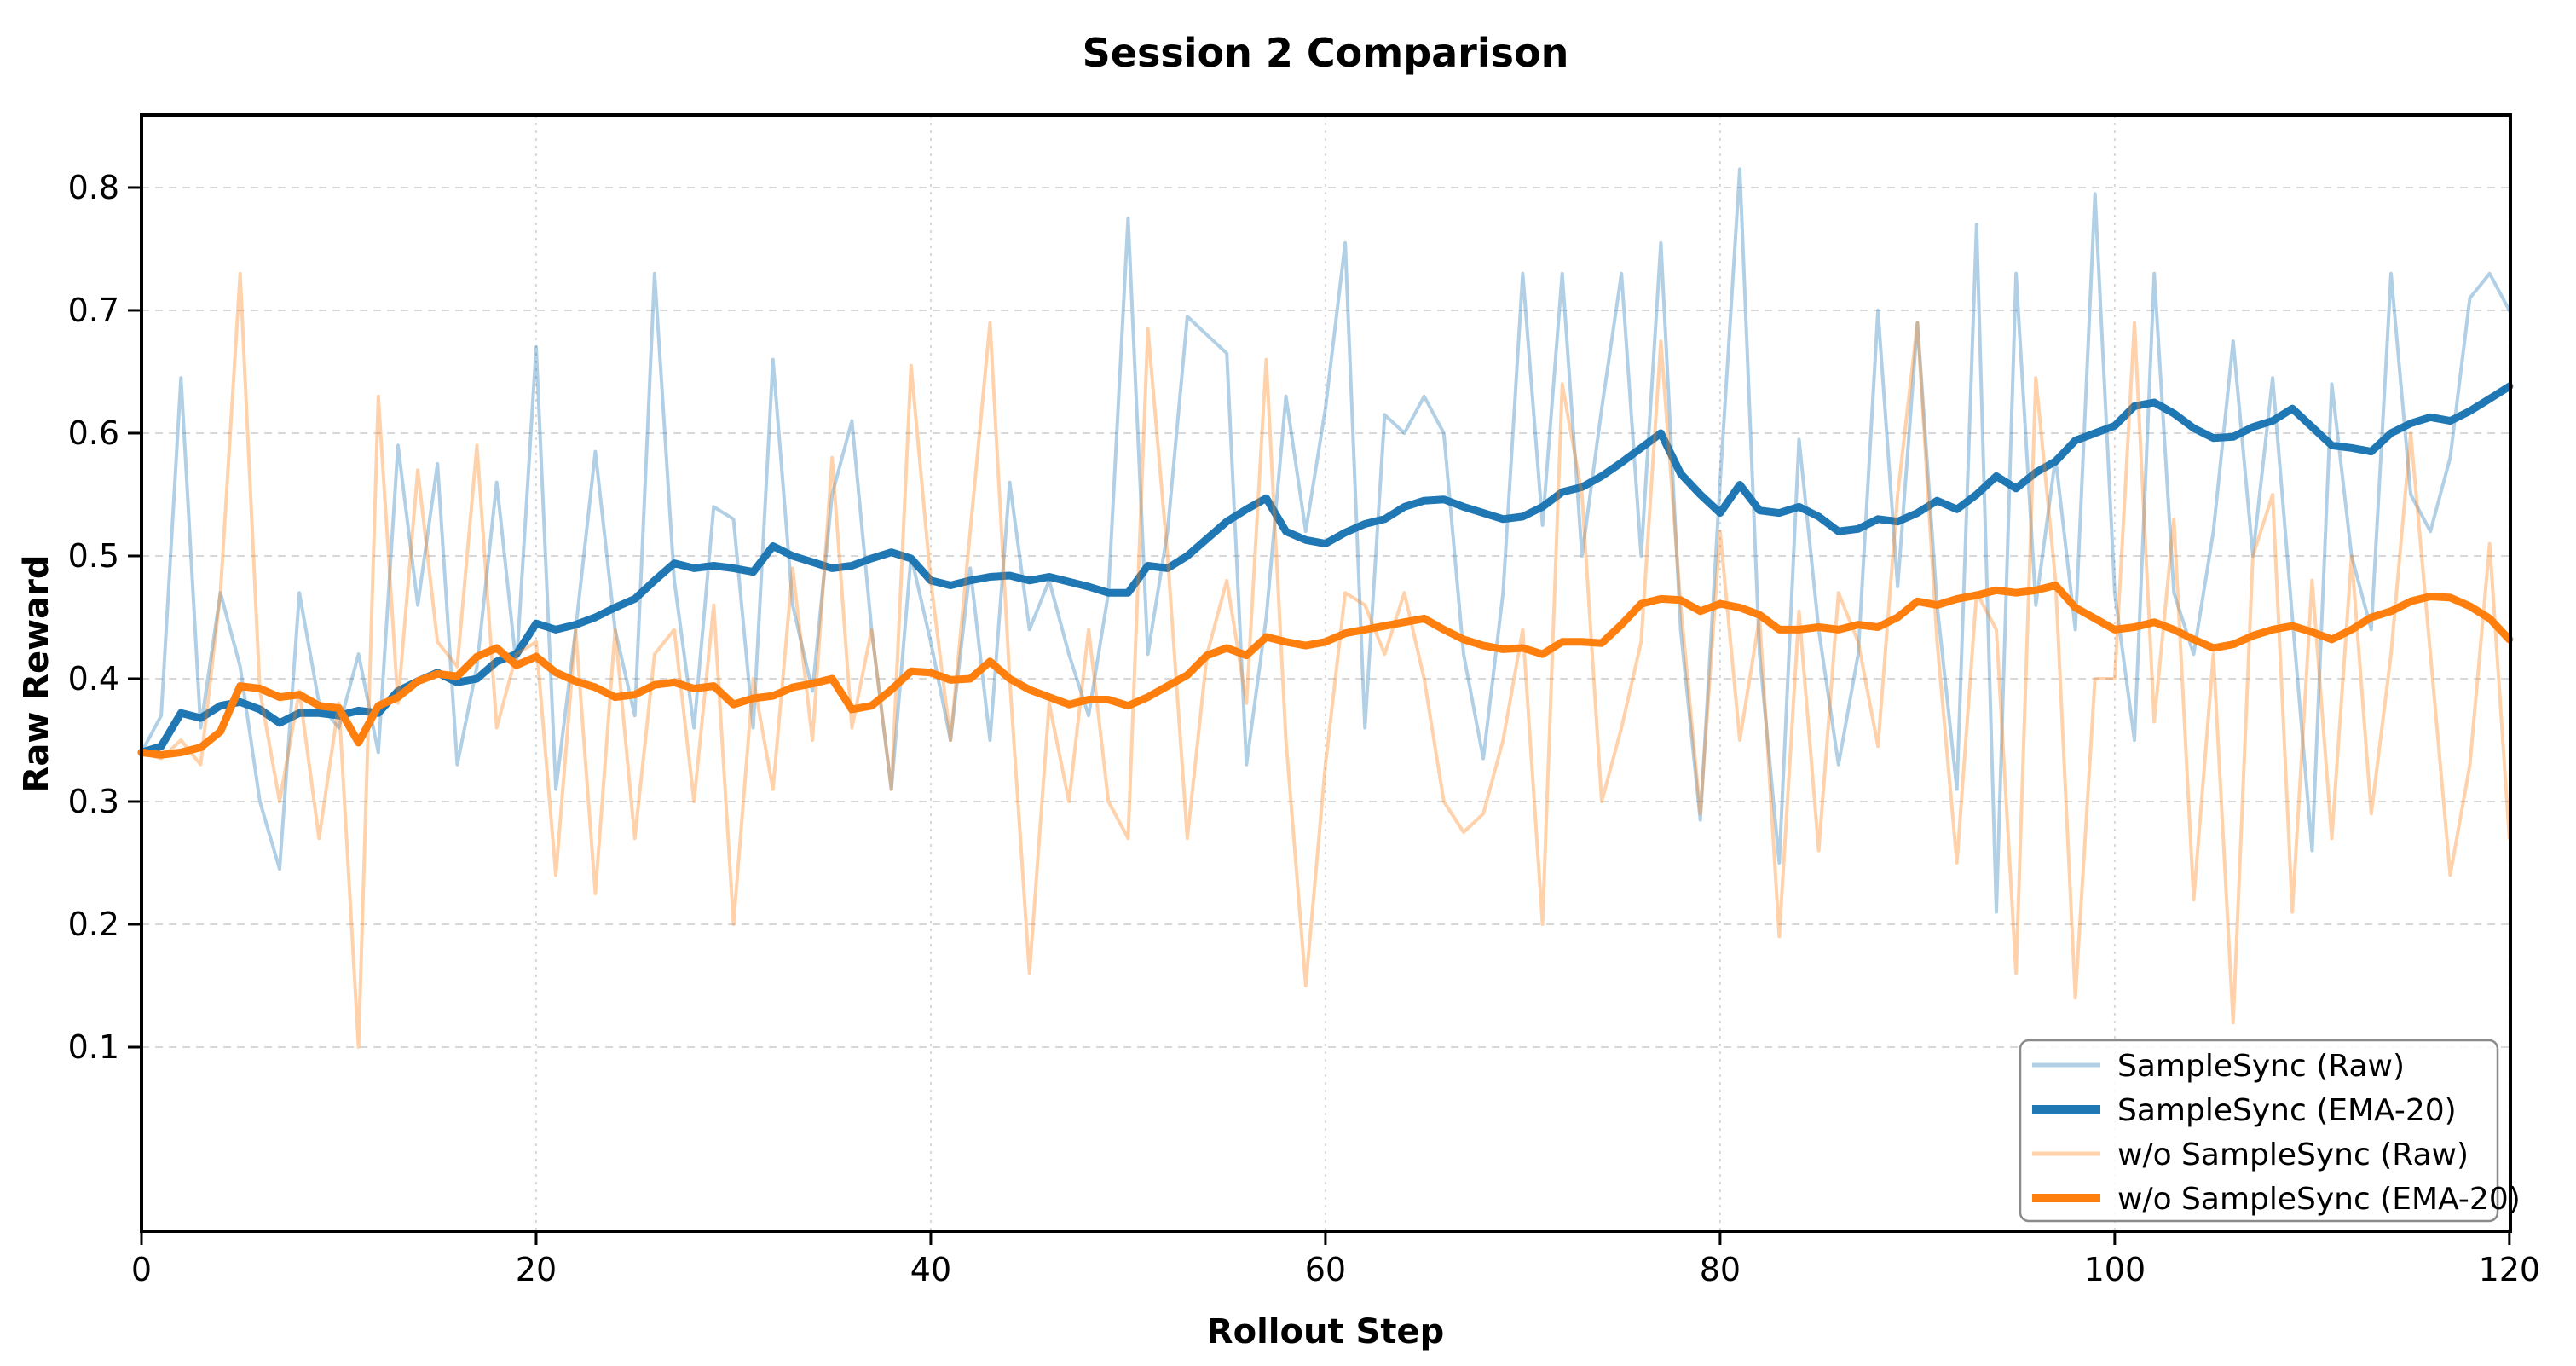 The image size is (2576, 1366). Describe the element at coordinates (93, 310) in the screenshot. I see `y-tick-label: 0.7` at that location.